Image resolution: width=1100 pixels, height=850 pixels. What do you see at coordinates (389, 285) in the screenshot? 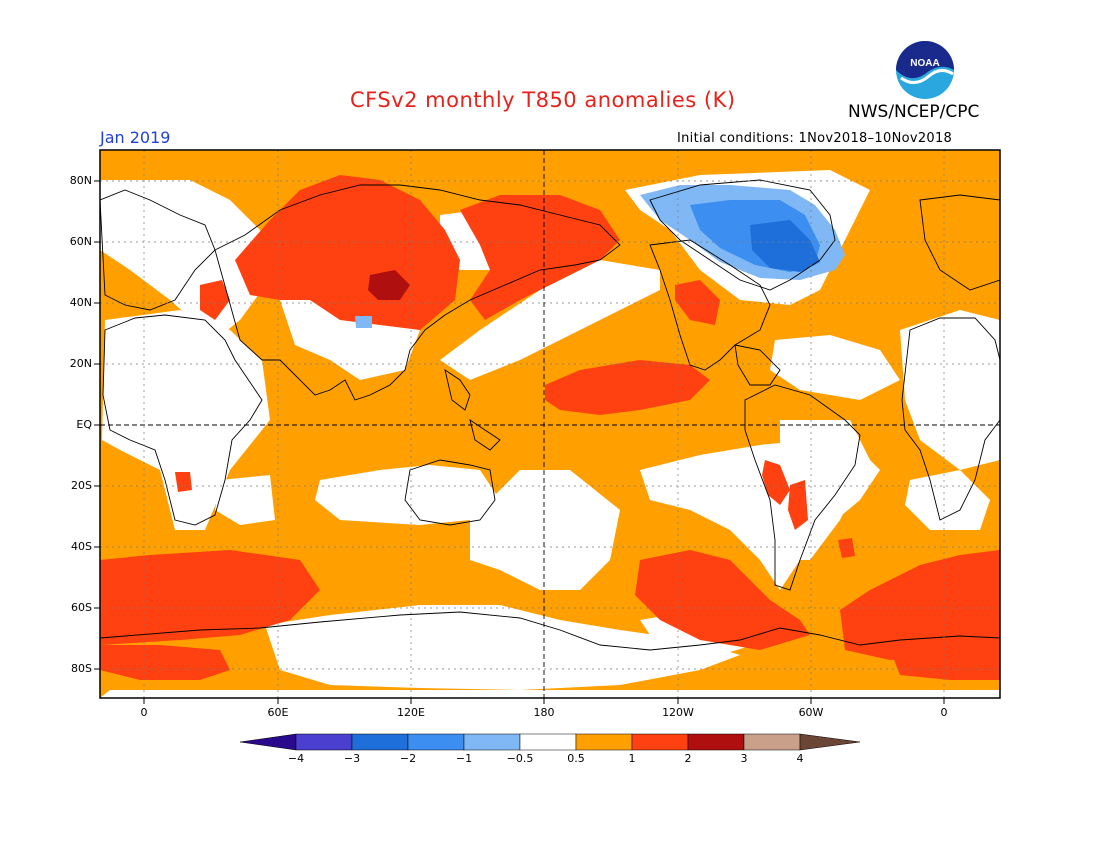
I see `strong-warm-anomaly` at bounding box center [389, 285].